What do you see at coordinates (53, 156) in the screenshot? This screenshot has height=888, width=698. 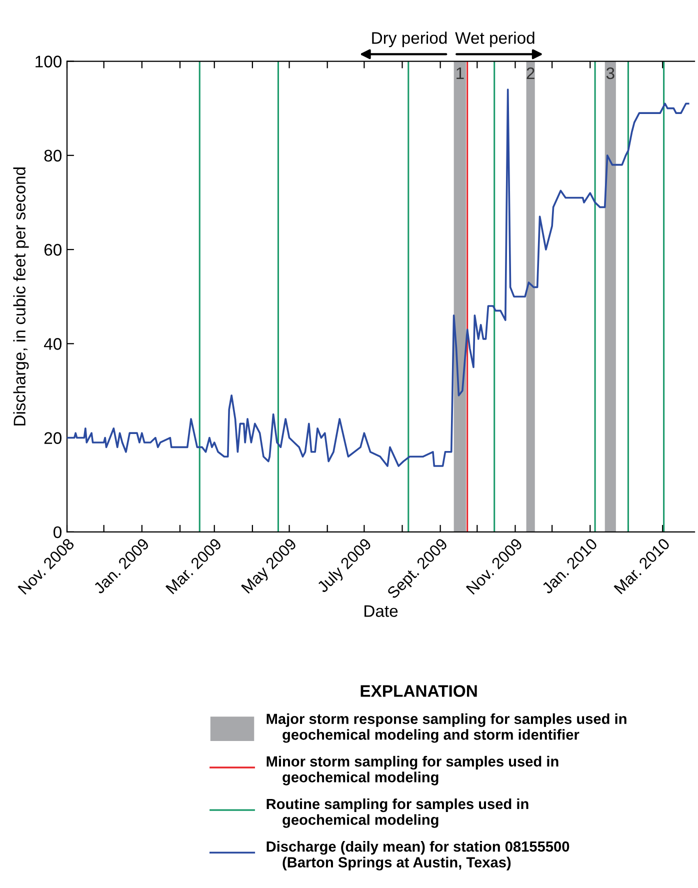 I see `y-tick-label: 80` at bounding box center [53, 156].